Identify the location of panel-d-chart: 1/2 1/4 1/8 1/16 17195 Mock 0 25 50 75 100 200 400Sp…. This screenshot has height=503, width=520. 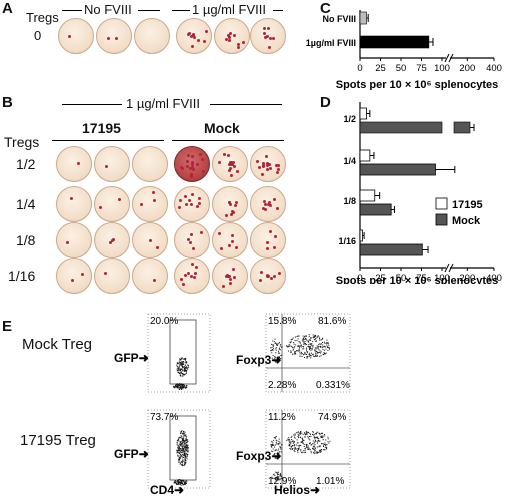
(419, 193).